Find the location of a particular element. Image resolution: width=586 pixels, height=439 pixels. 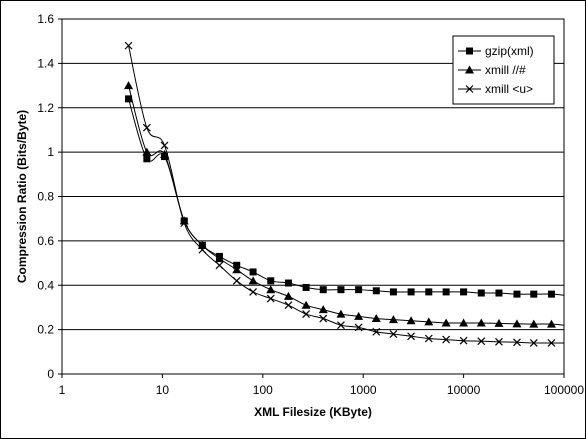

x-tick-label: 10000 is located at coordinates (464, 390).